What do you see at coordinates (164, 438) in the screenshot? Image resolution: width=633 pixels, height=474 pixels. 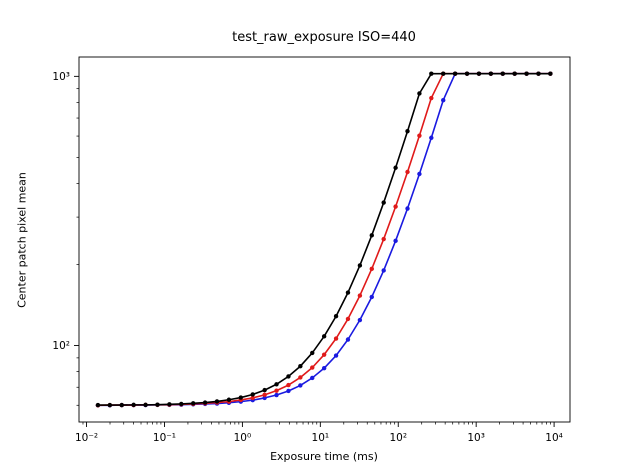 I see `x-tick-label: 10⁻¹` at bounding box center [164, 438].